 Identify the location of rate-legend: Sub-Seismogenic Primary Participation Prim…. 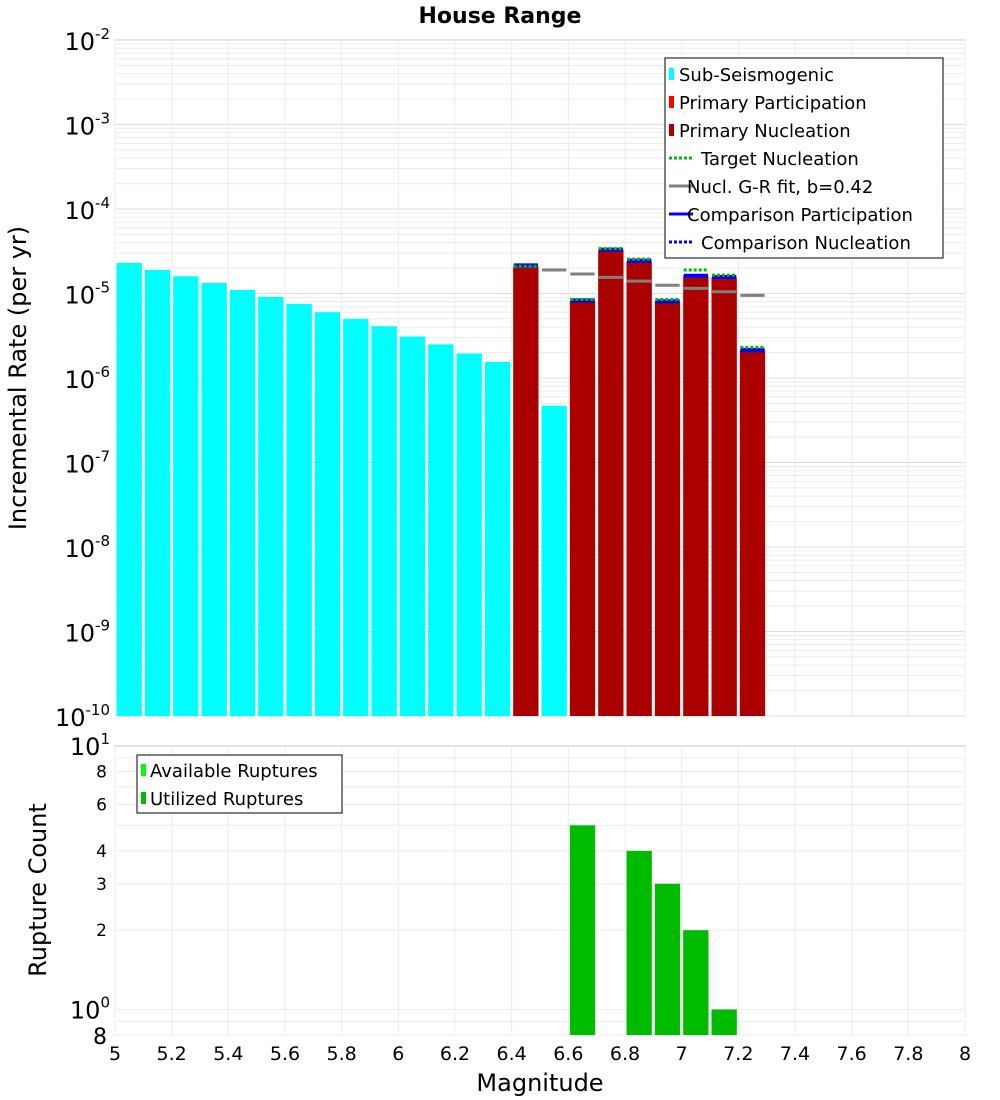
(804, 158).